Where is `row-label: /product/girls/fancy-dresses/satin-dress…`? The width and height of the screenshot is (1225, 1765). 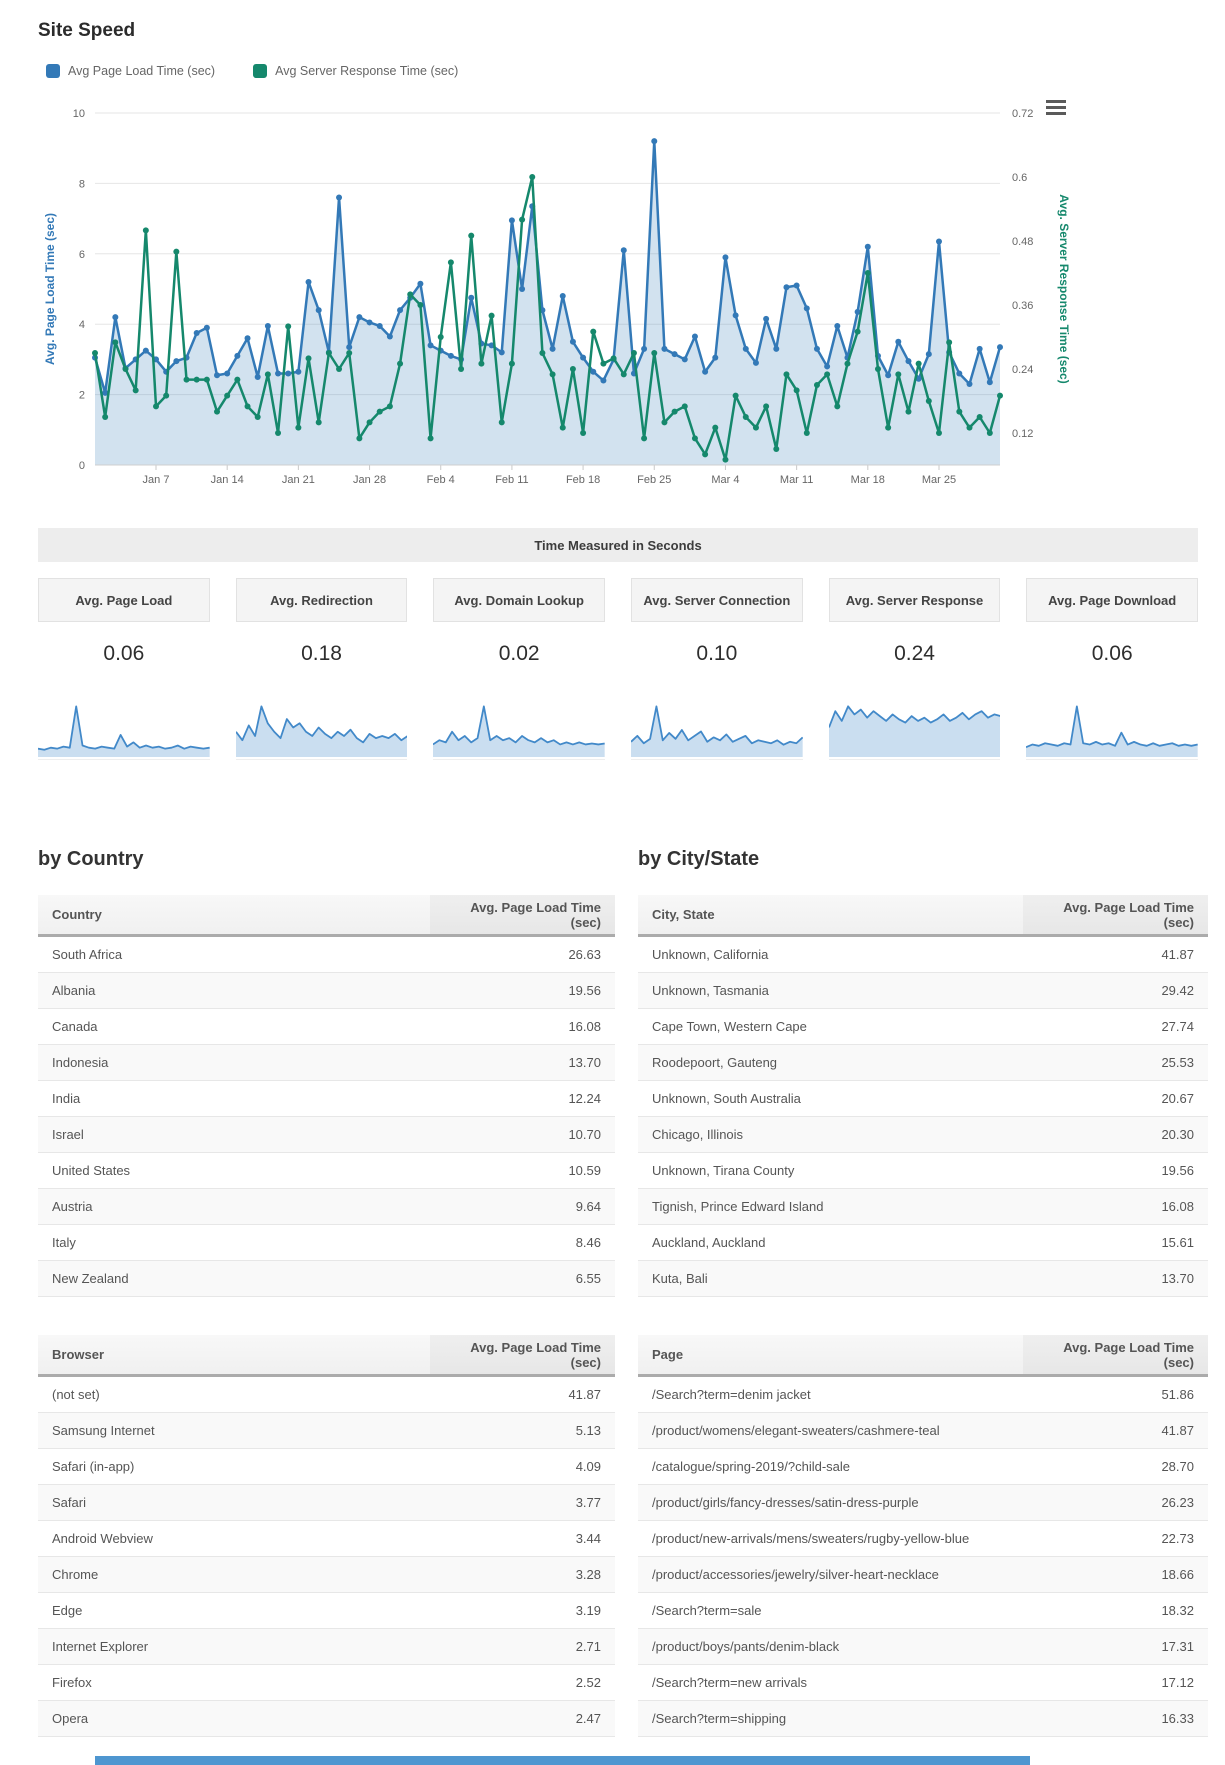 row-label: /product/girls/fancy-dresses/satin-dress… is located at coordinates (785, 1502).